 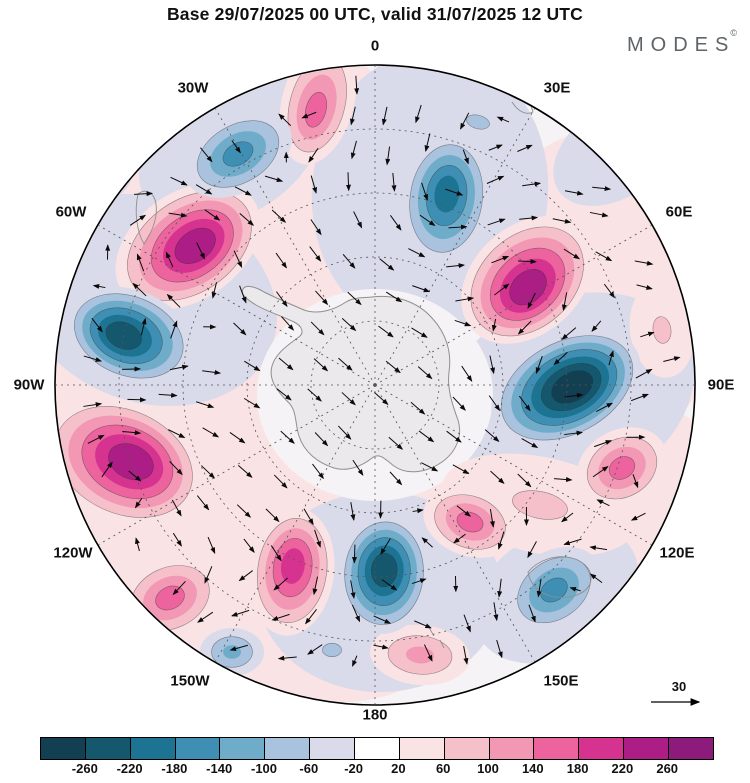 I want to click on colorbar-tick--140: -140, so click(x=219, y=768).